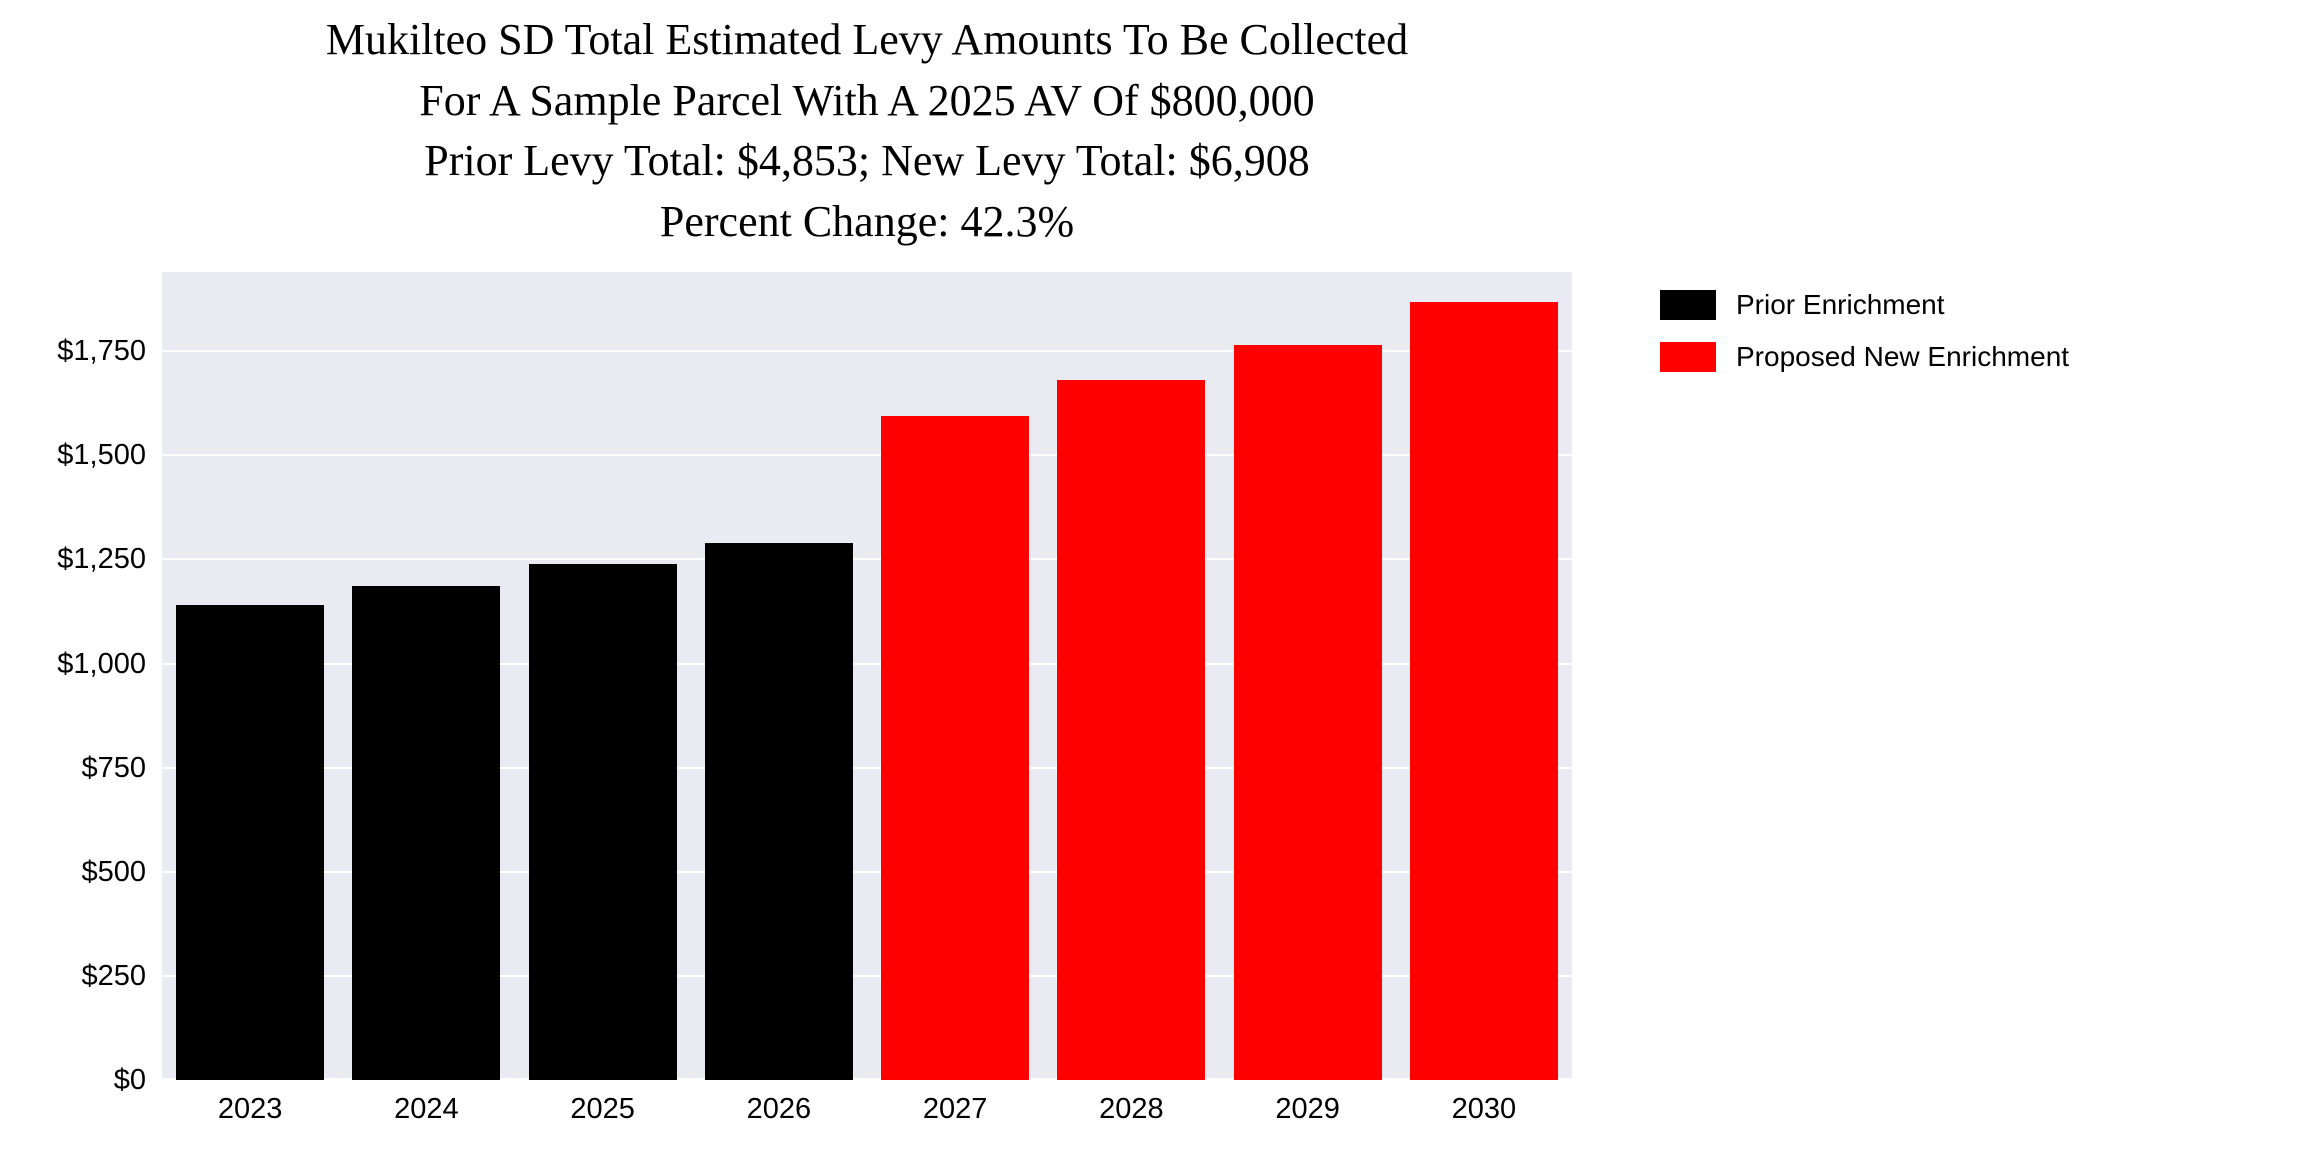  I want to click on legend-label-prior-enrichment: Prior Enrichment, so click(1840, 304).